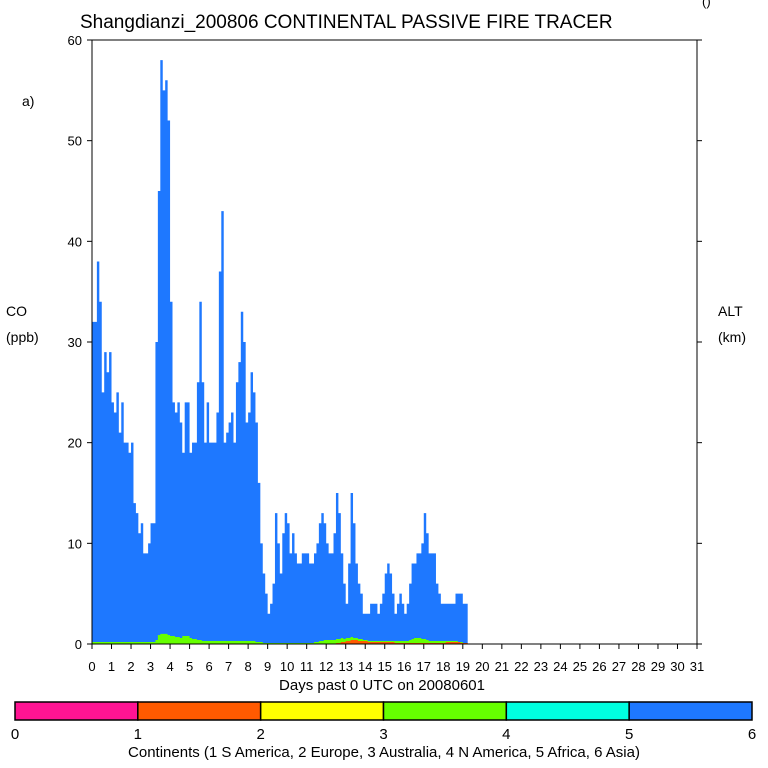  What do you see at coordinates (424, 666) in the screenshot?
I see `x-tick-label: 17` at bounding box center [424, 666].